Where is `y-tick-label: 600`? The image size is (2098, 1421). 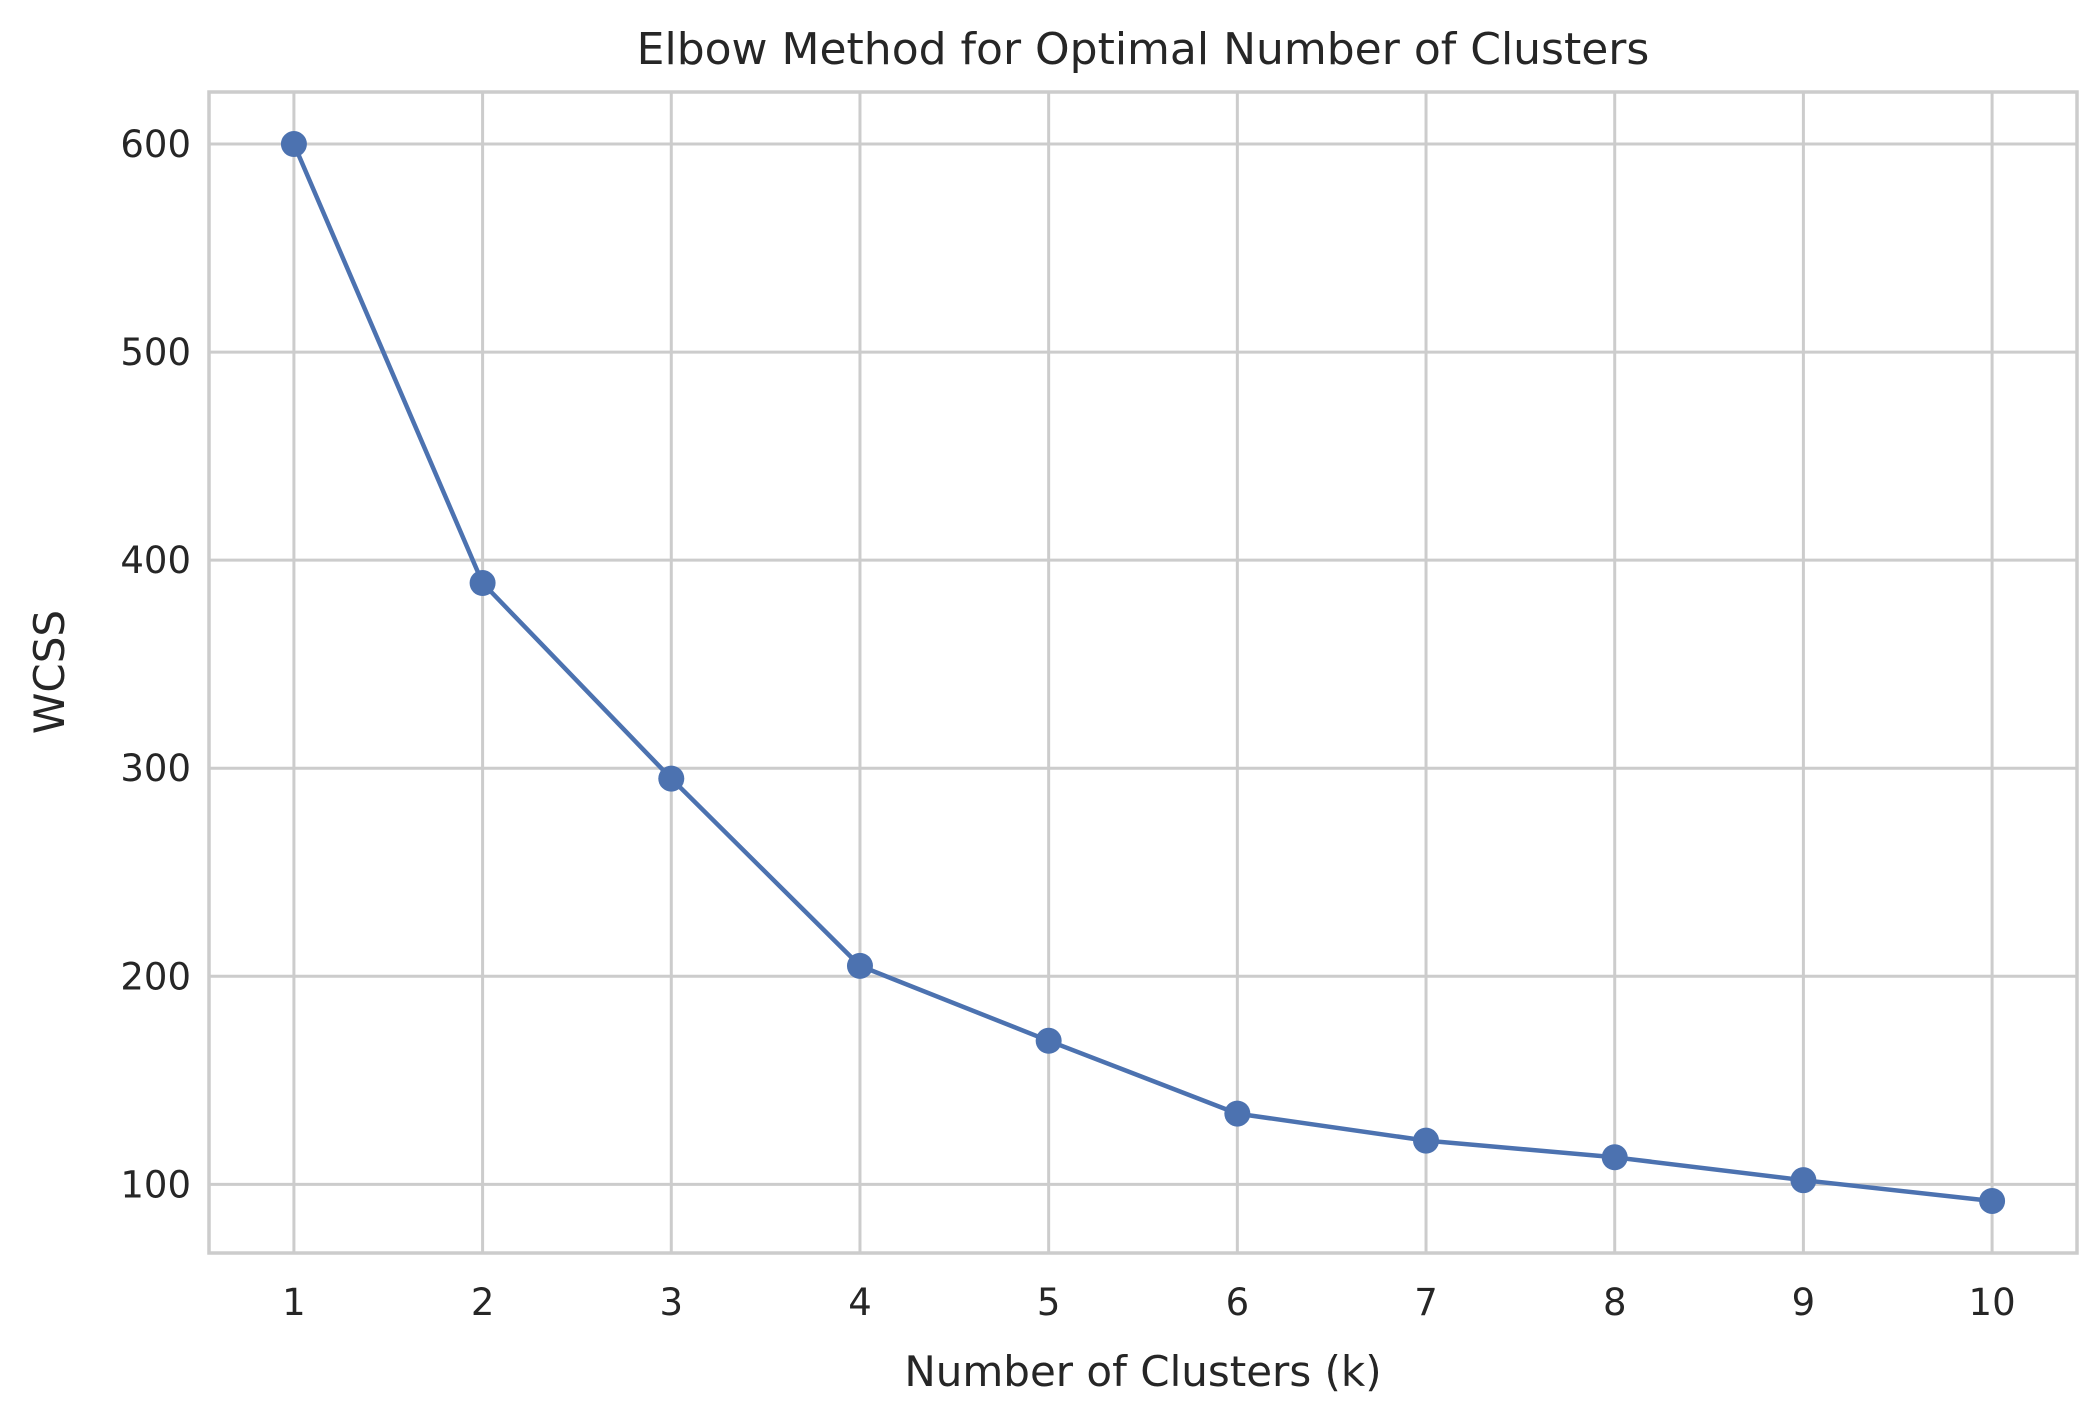
y-tick-label: 600 is located at coordinates (155, 144).